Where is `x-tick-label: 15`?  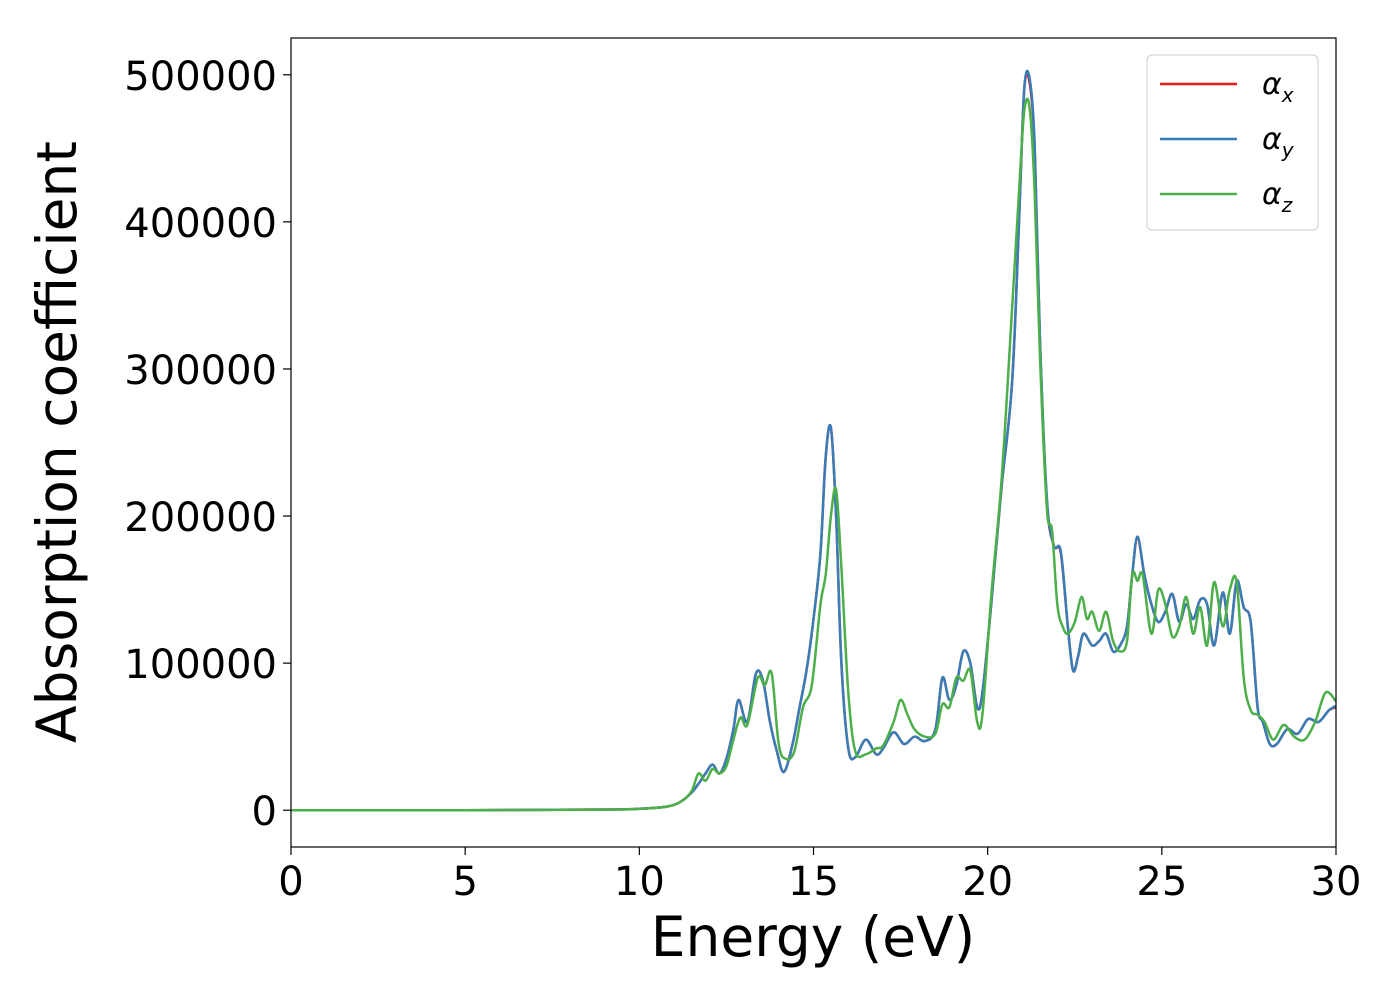 x-tick-label: 15 is located at coordinates (813, 882).